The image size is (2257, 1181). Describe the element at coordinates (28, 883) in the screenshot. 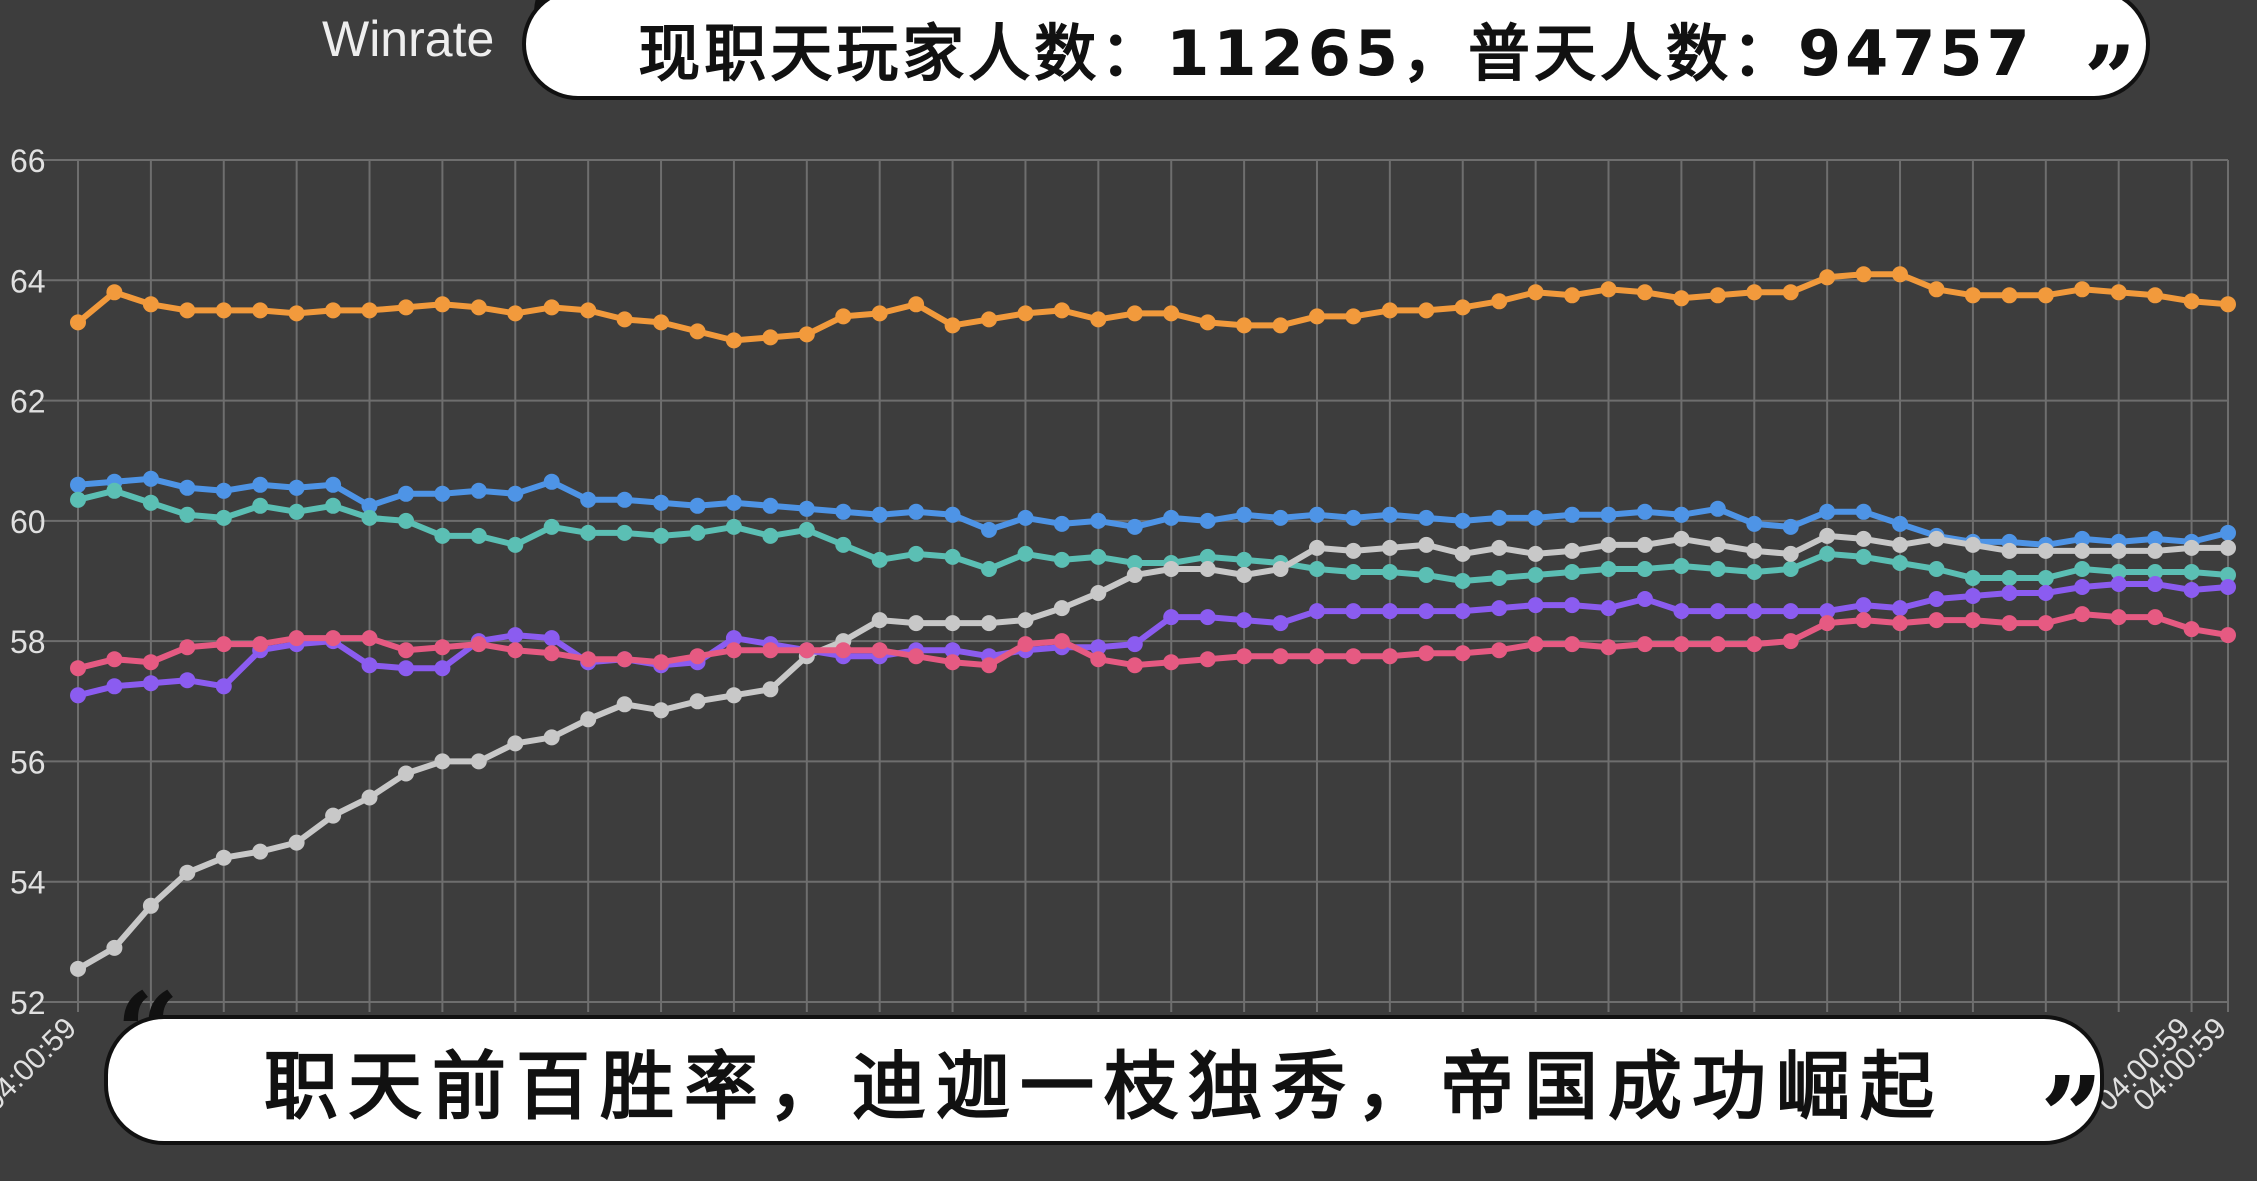

I see `y-tick-label: 54` at that location.